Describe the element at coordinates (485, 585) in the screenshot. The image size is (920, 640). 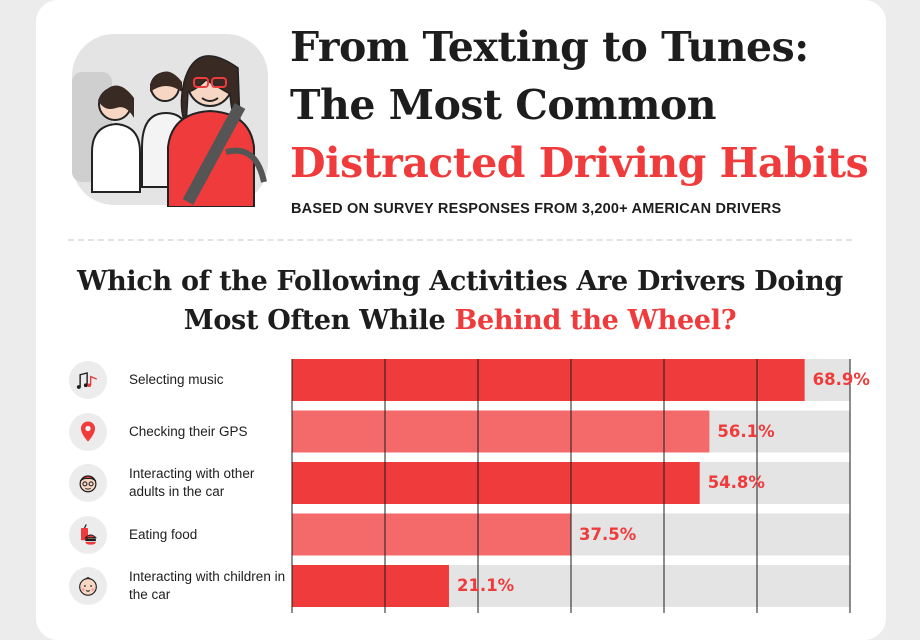
I see `value-label: 21.1%` at that location.